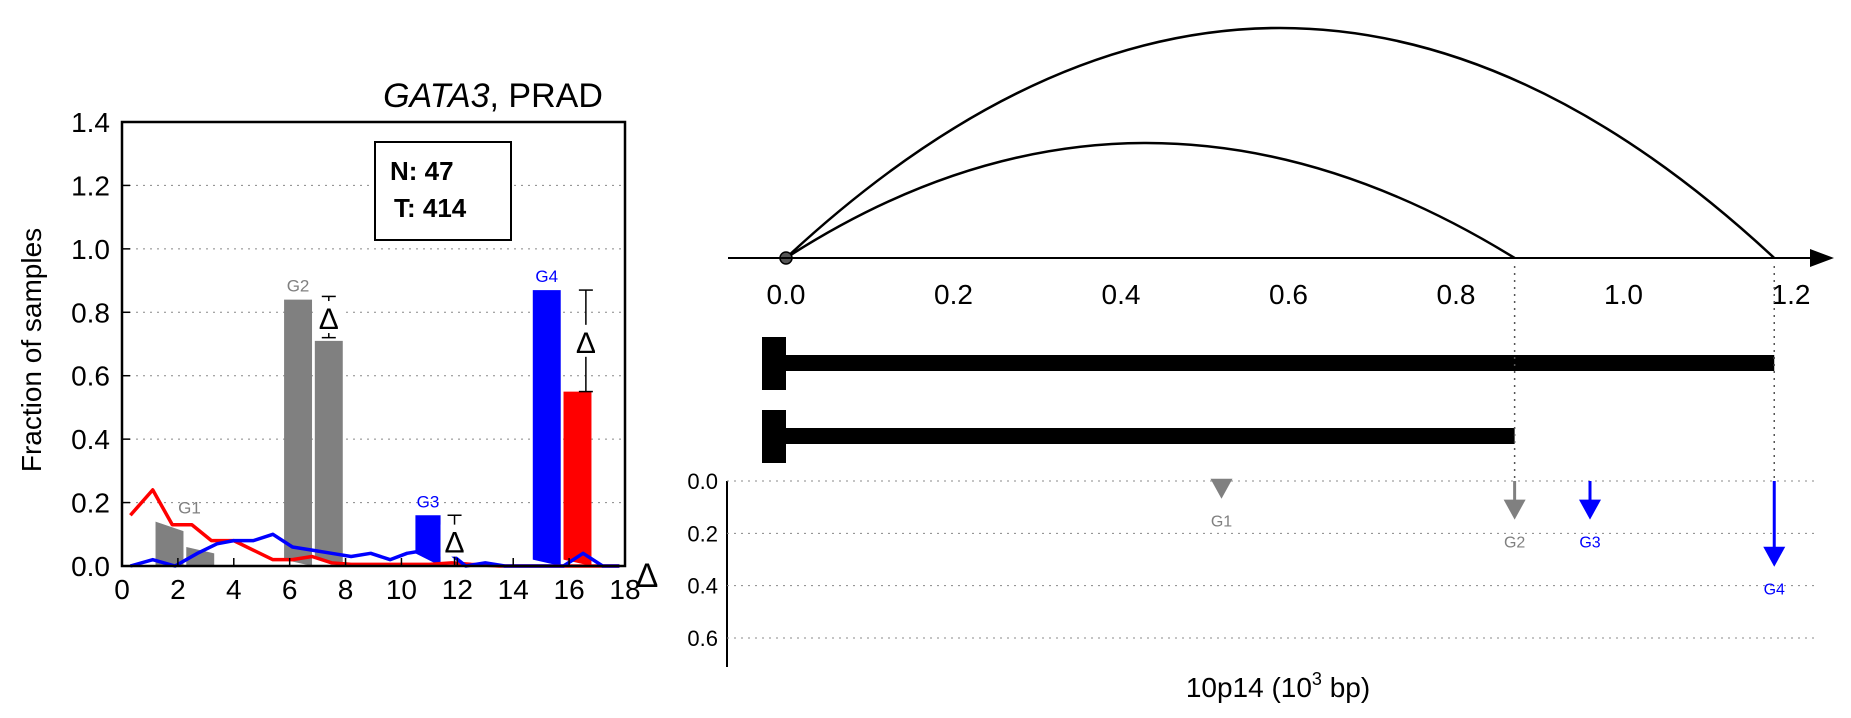 This screenshot has width=1851, height=718. I want to click on left-bars: G1 G2 G3 G4, so click(373, 416).